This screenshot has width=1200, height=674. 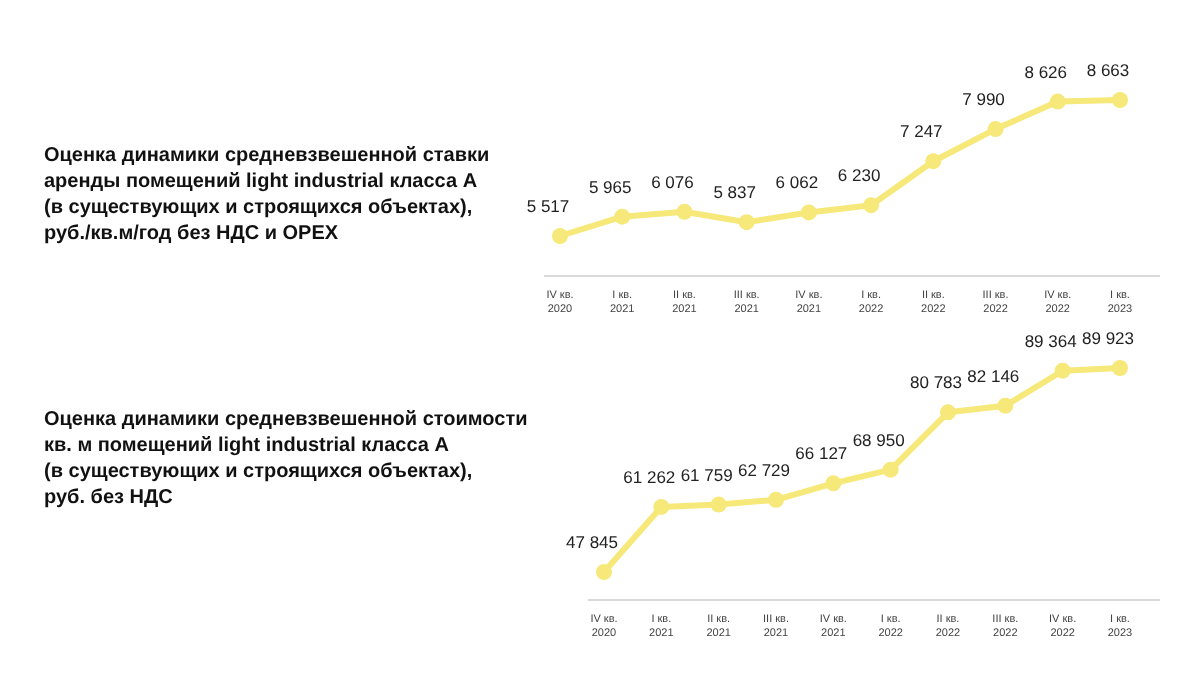 I want to click on data-label: 7 247, so click(x=922, y=131).